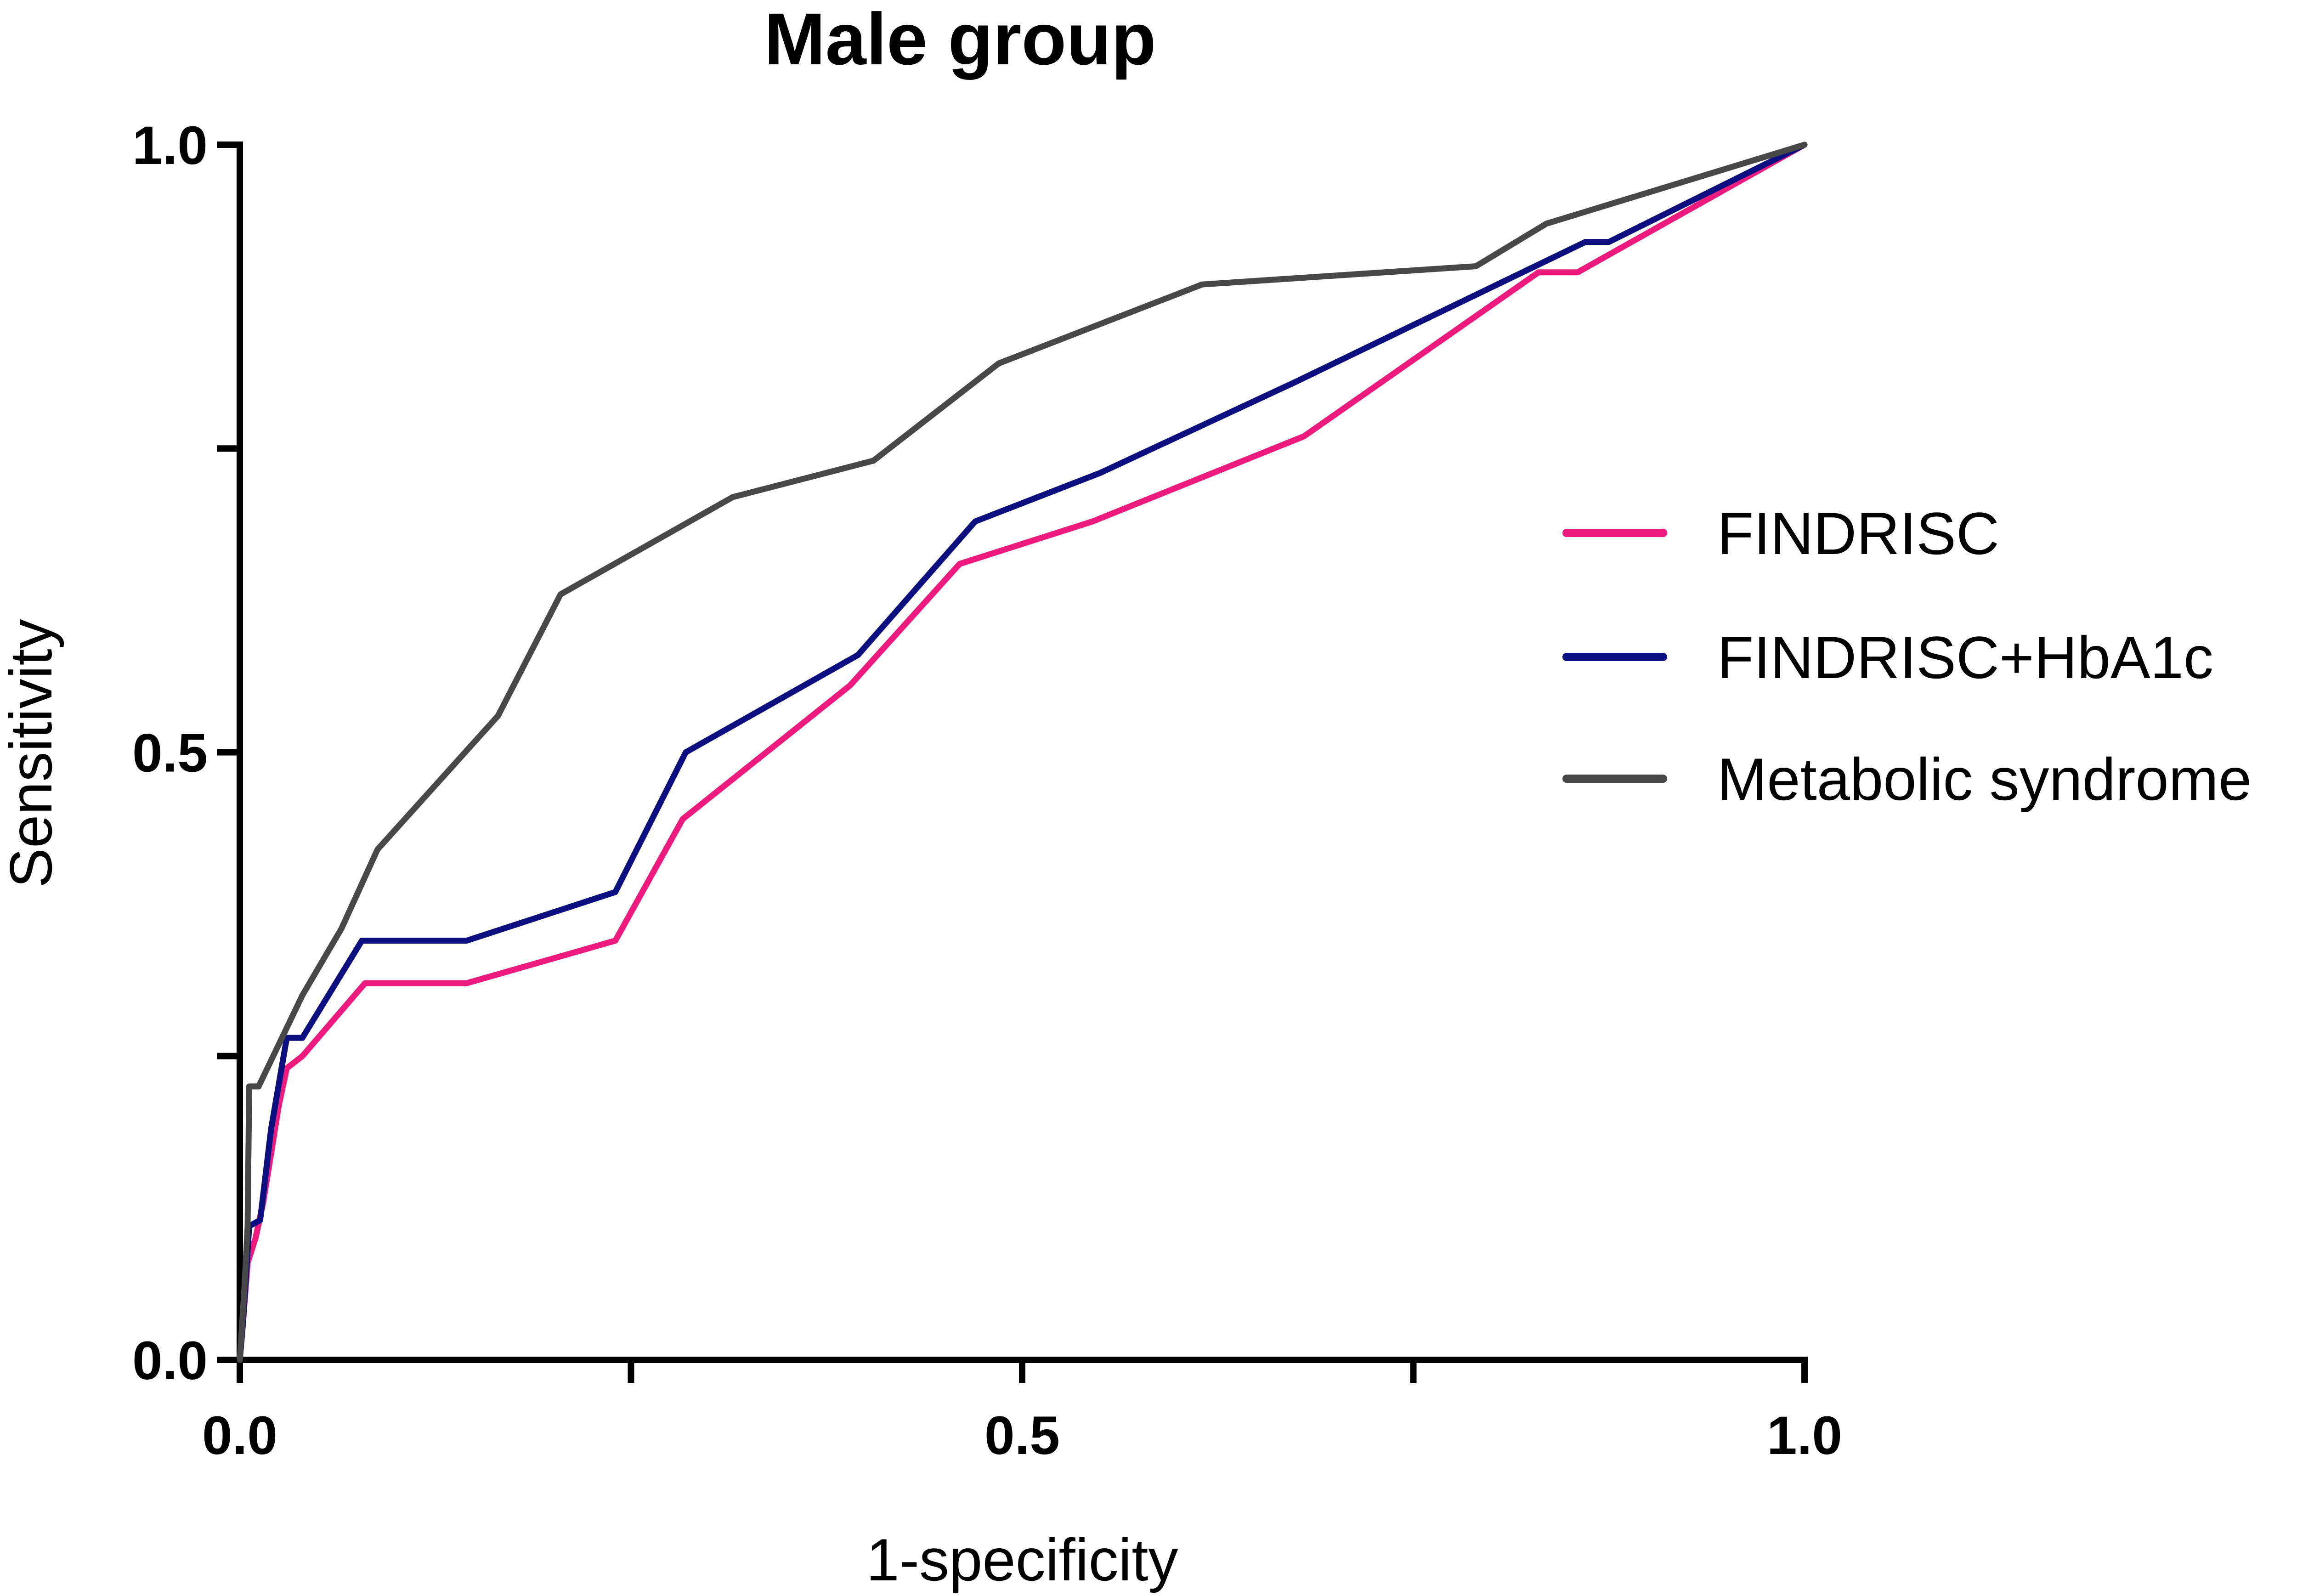  What do you see at coordinates (1858, 533) in the screenshot?
I see `legend-label-1: FINDRISC` at bounding box center [1858, 533].